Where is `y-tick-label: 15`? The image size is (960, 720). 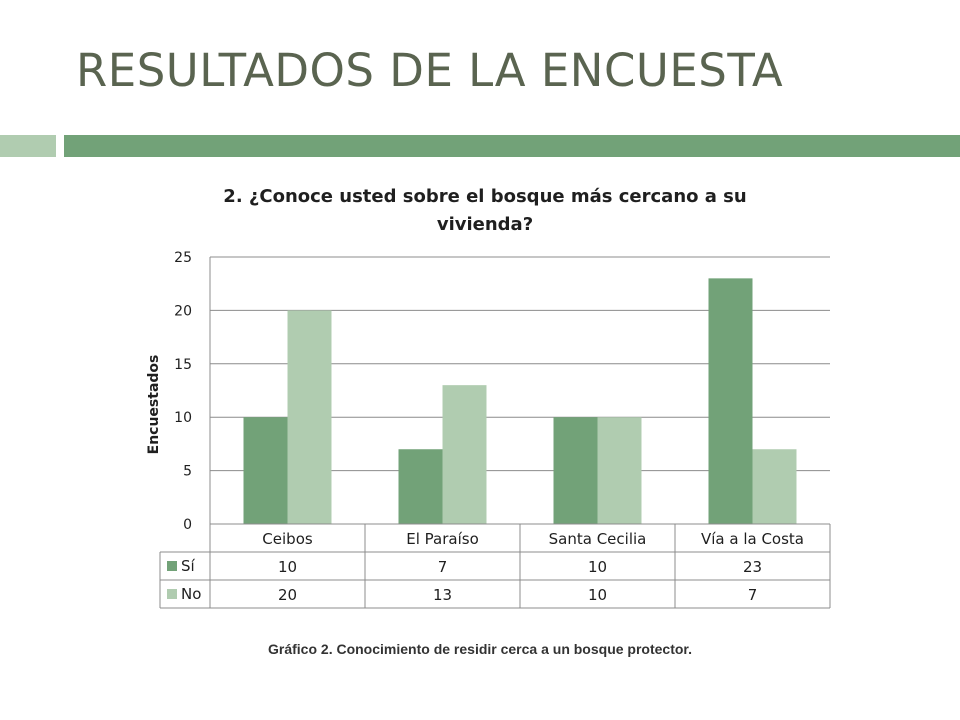
y-tick-label: 15 is located at coordinates (183, 365).